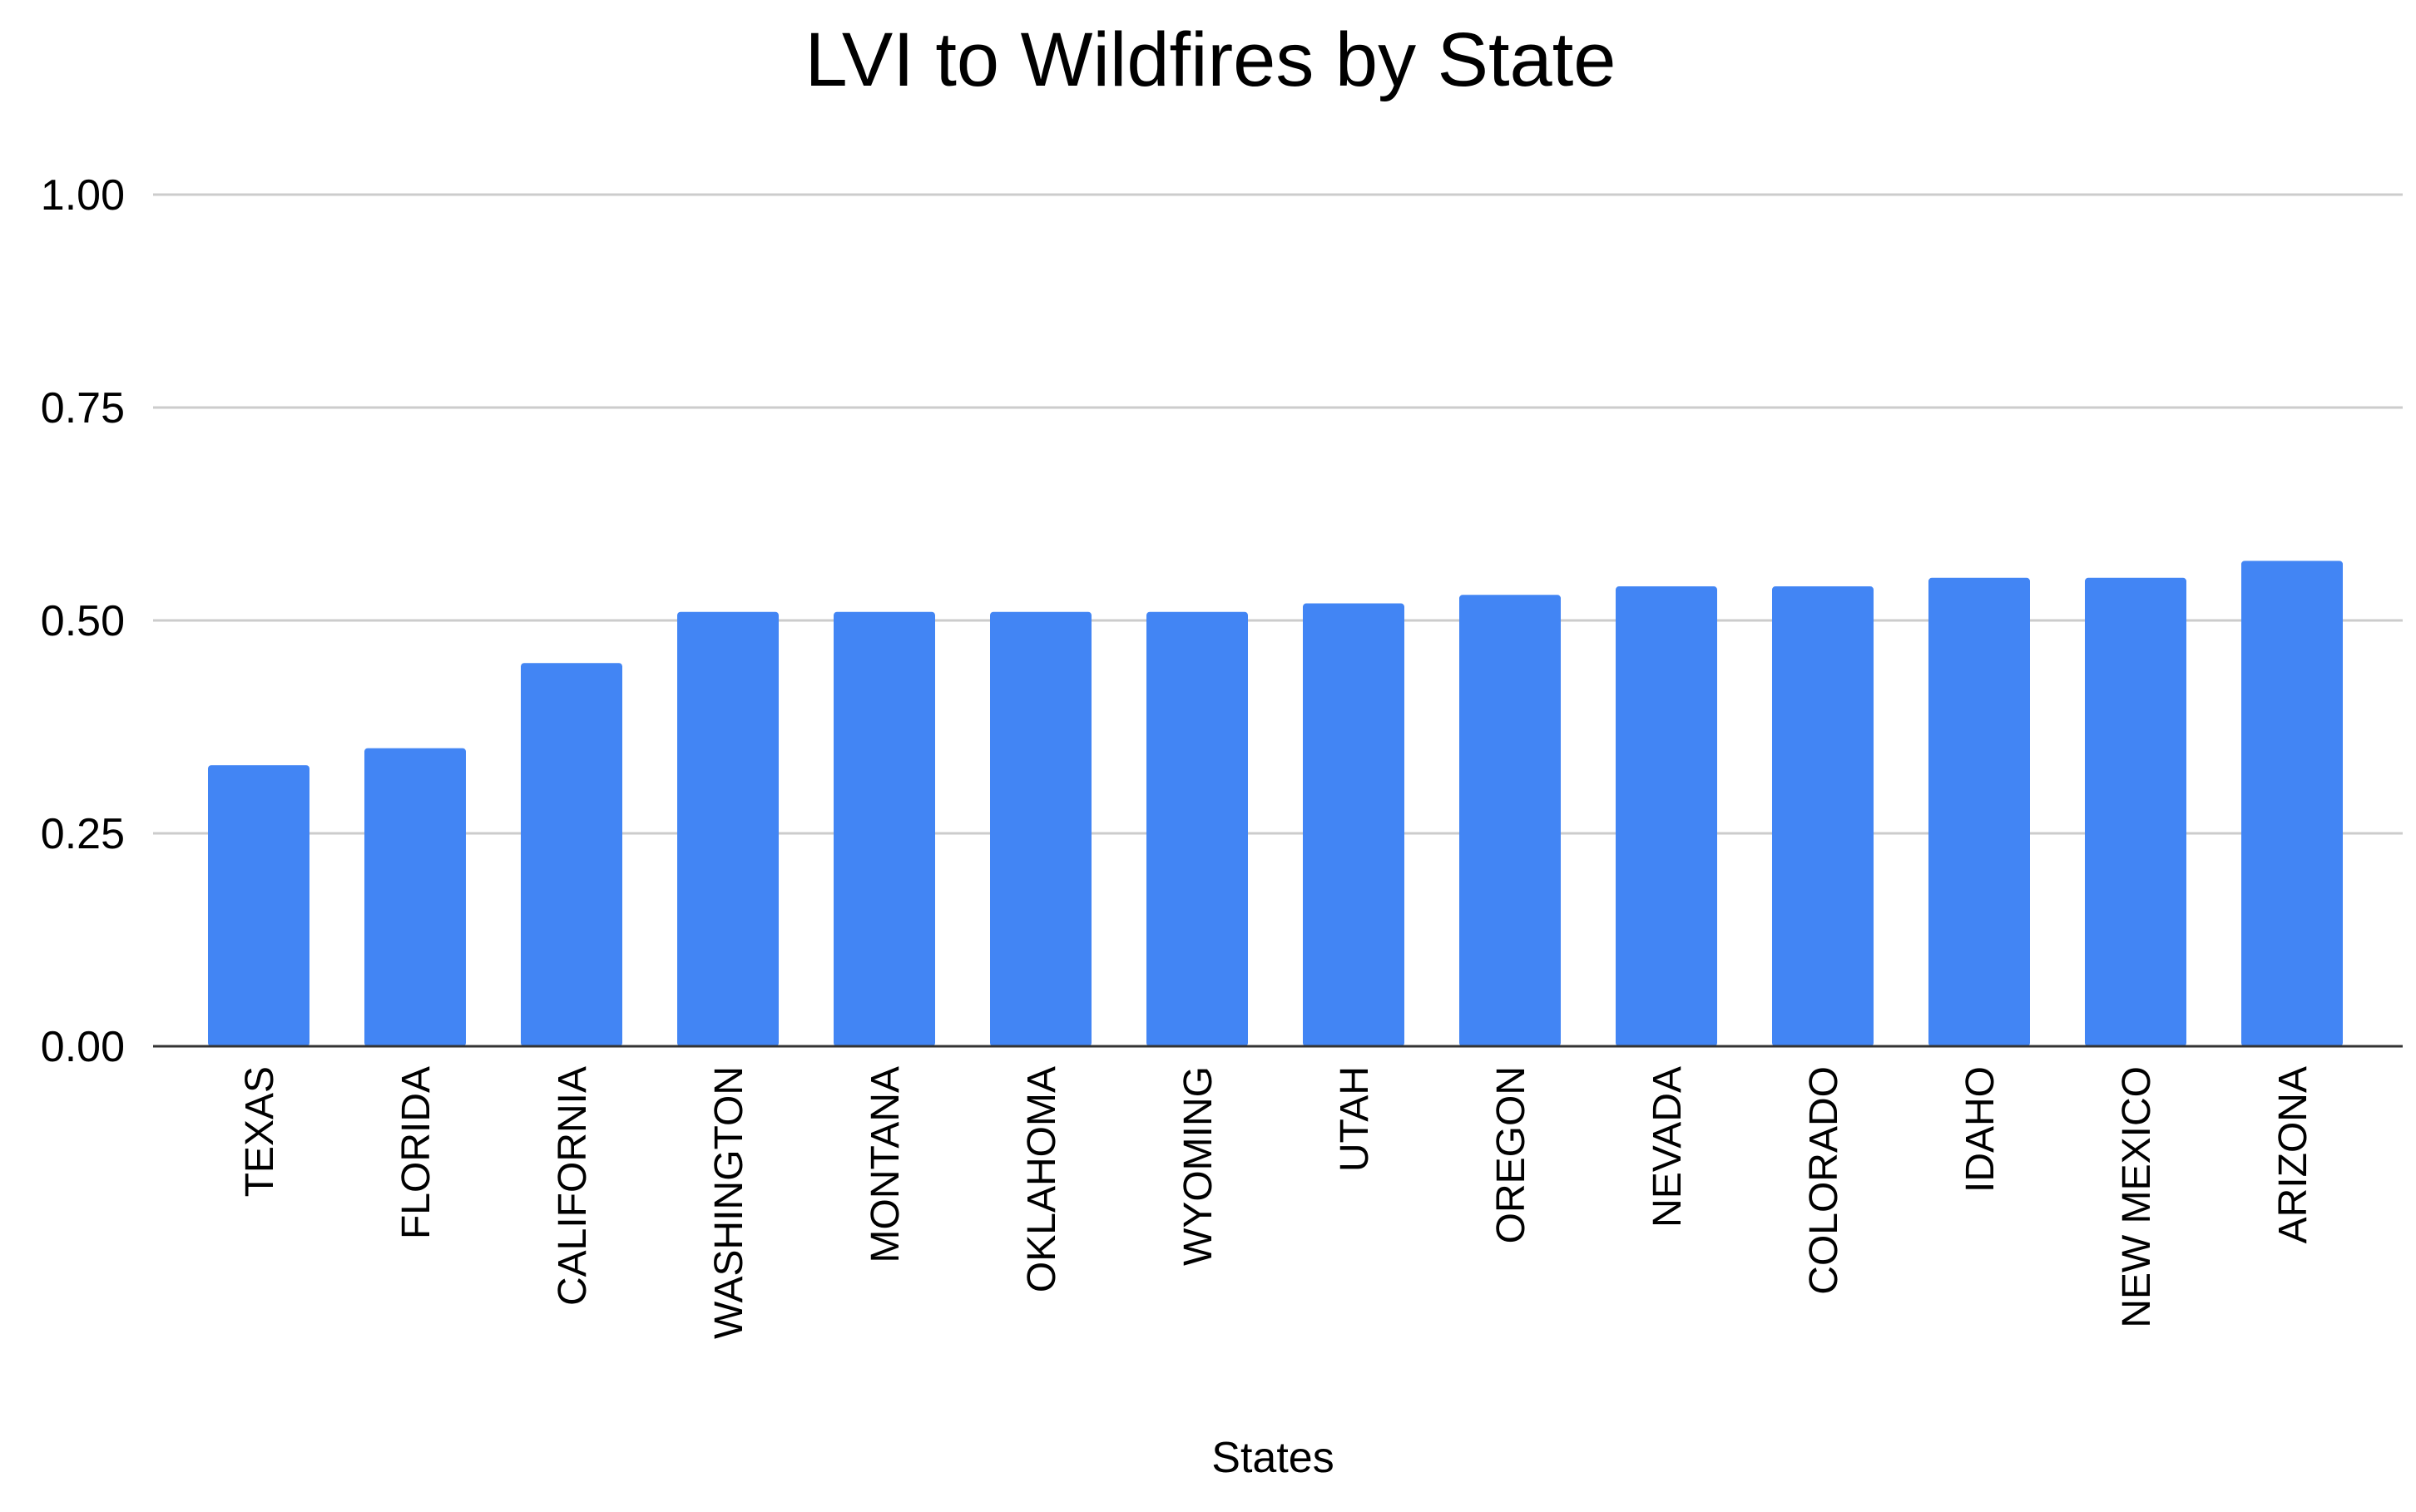 The width and height of the screenshot is (2416, 1512). What do you see at coordinates (1197, 828) in the screenshot?
I see `bar-wyoming` at bounding box center [1197, 828].